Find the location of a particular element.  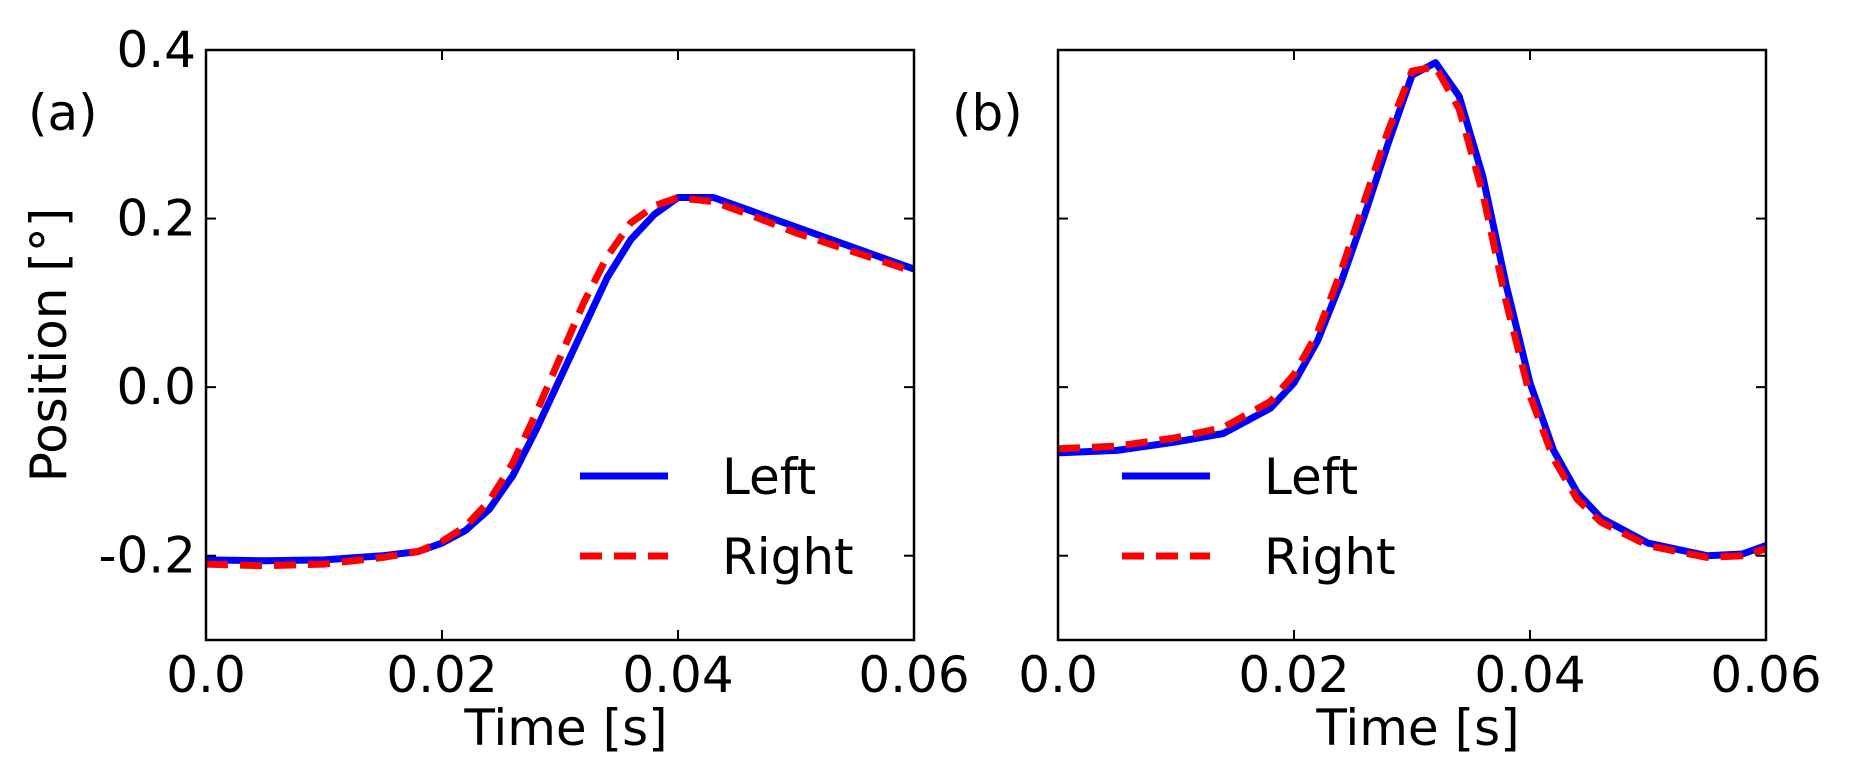

panel-b-xtick-label-1: 0.02 is located at coordinates (1293, 675).